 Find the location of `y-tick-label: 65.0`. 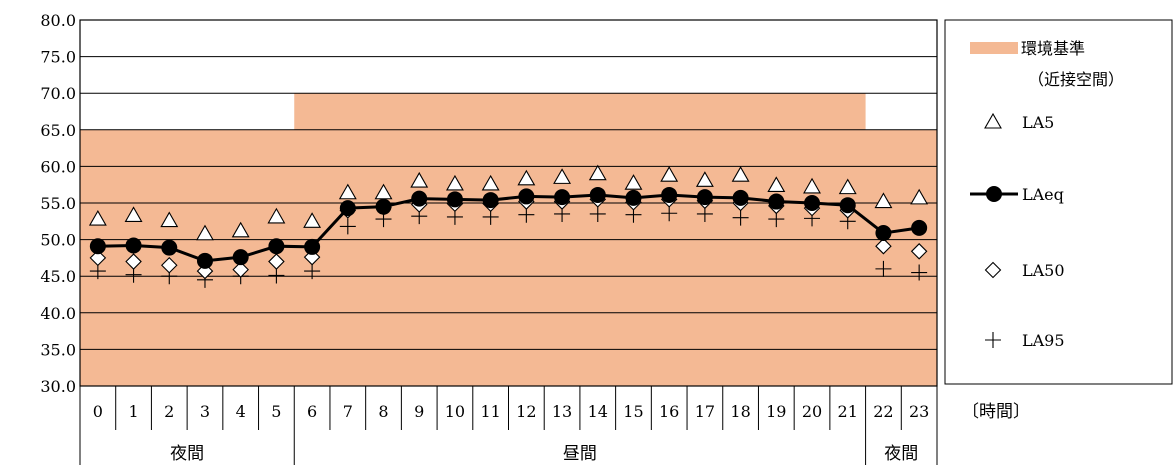

y-tick-label: 65.0 is located at coordinates (58, 130).